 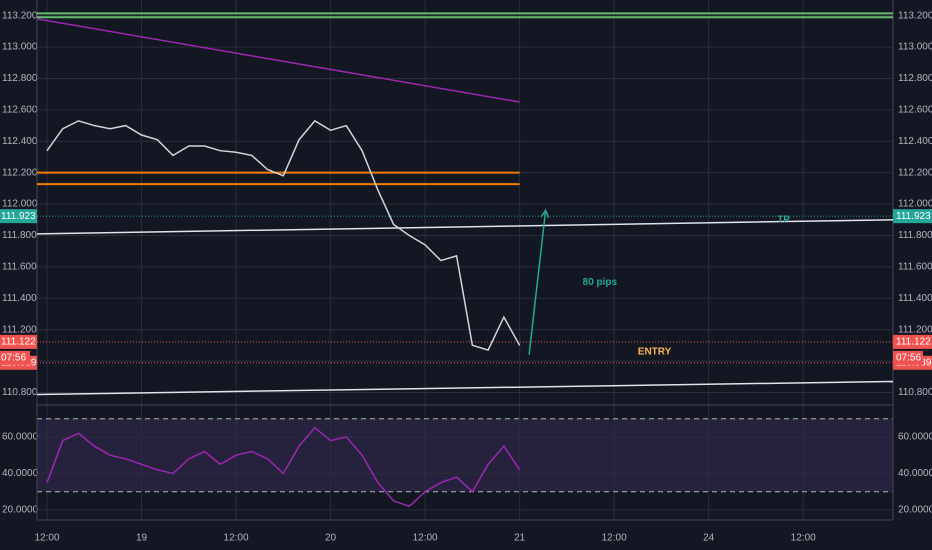 I want to click on arrow-head, so click(x=545, y=213).